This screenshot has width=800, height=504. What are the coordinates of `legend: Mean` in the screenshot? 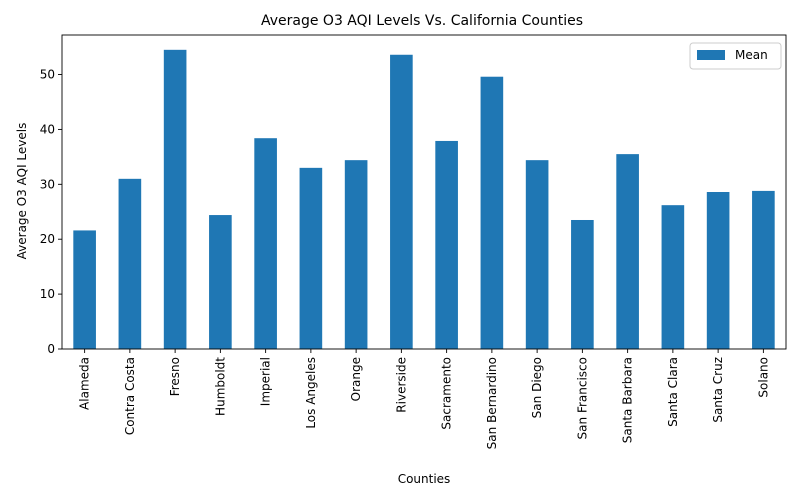 It's located at (735, 56).